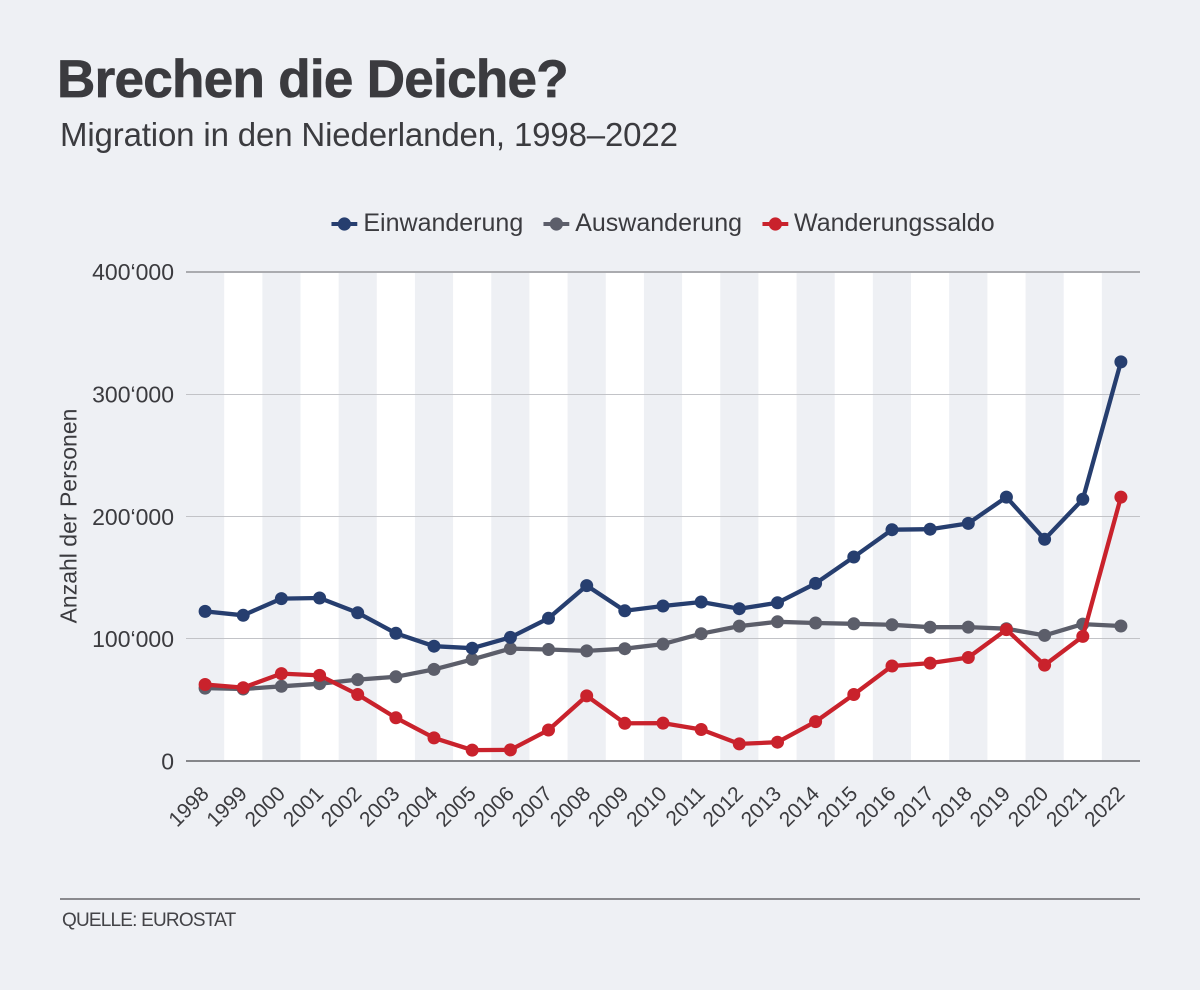 This screenshot has height=990, width=1200. I want to click on svg-text: 300‘000, so click(133, 395).